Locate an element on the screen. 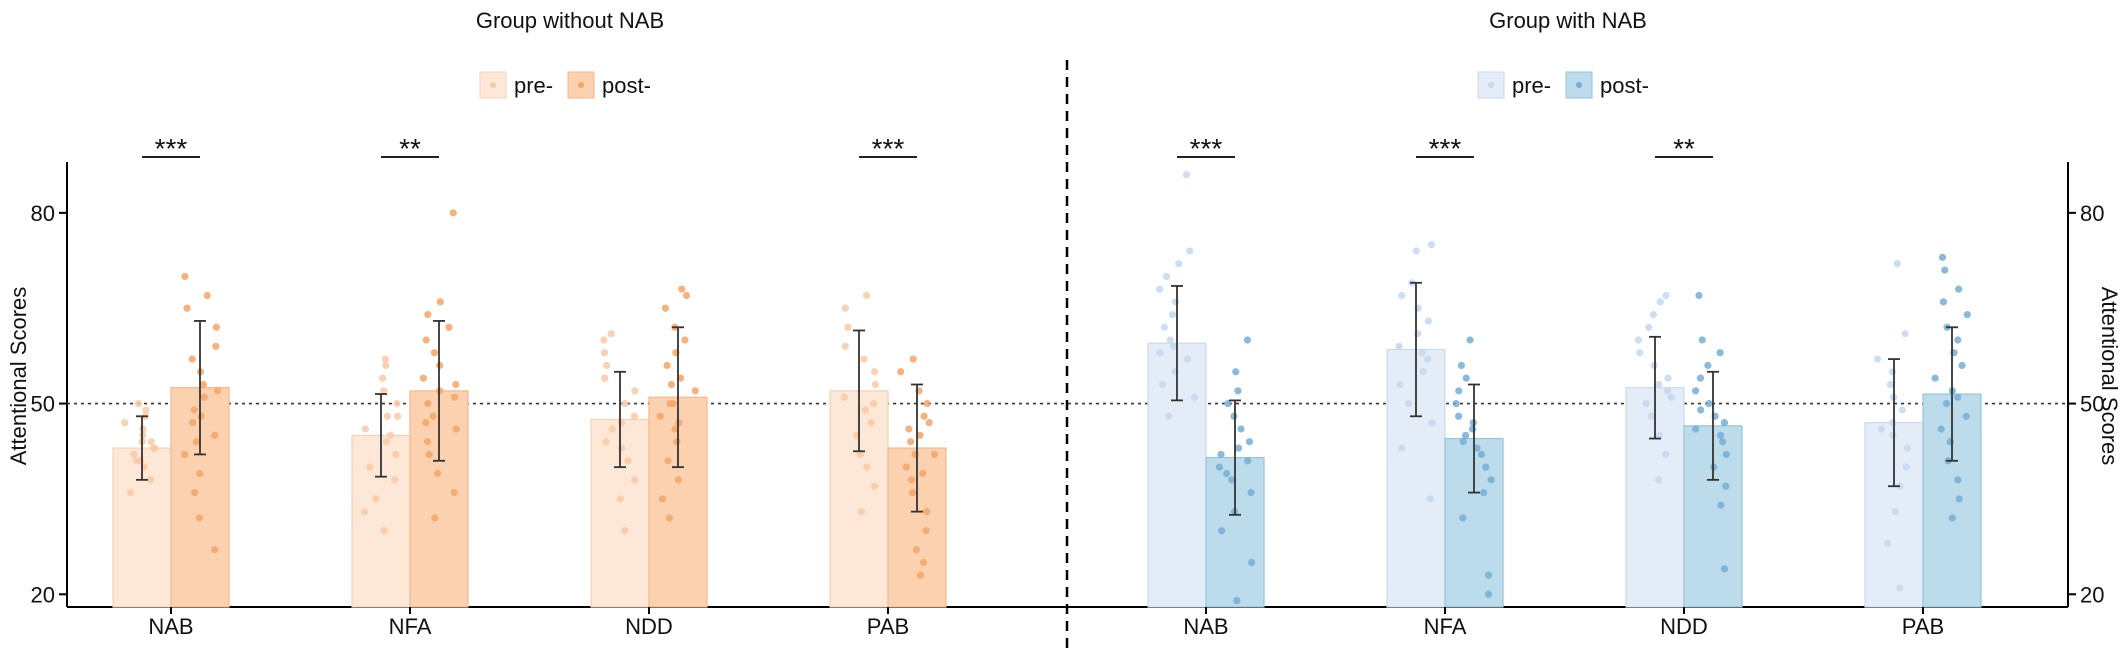 The image size is (2128, 654). y-tick-label-right: 80 is located at coordinates (2092, 213).